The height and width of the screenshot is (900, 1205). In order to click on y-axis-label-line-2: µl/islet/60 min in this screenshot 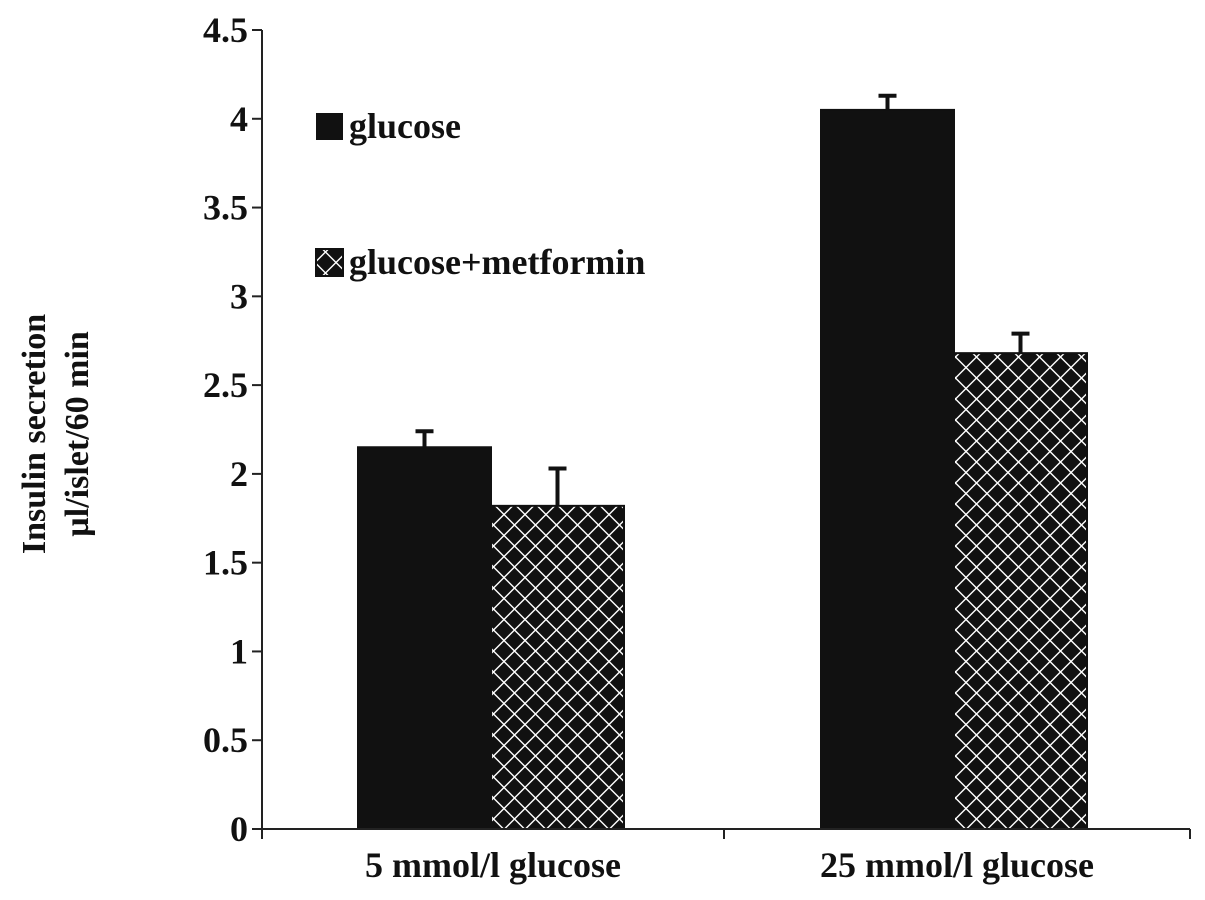, I will do `click(77, 434)`.